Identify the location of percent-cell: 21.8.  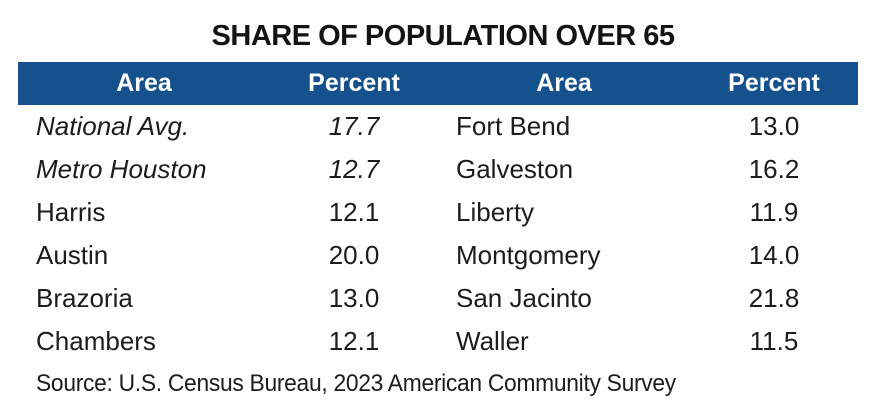
(774, 298).